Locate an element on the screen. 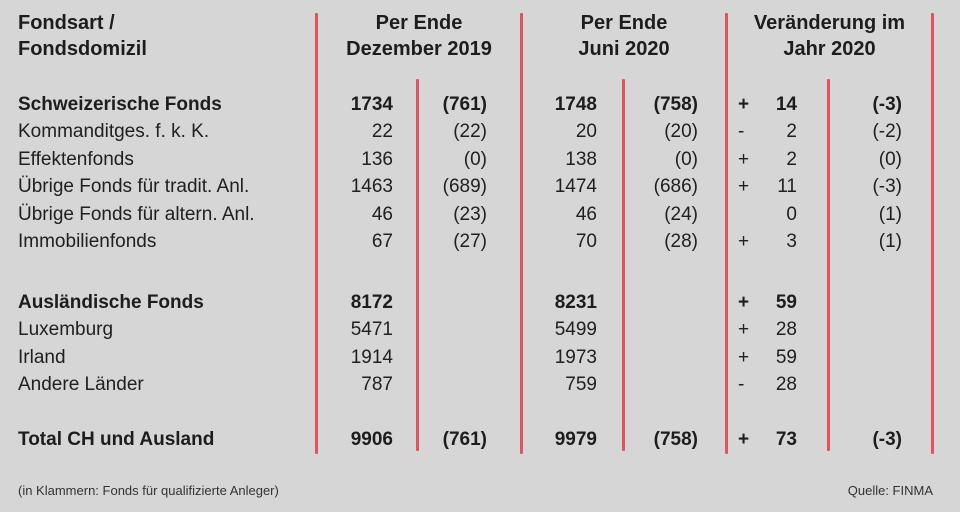 This screenshot has height=512, width=960. header-per-ende-juni-2020: Per Ende Juni 2020 is located at coordinates (624, 36).